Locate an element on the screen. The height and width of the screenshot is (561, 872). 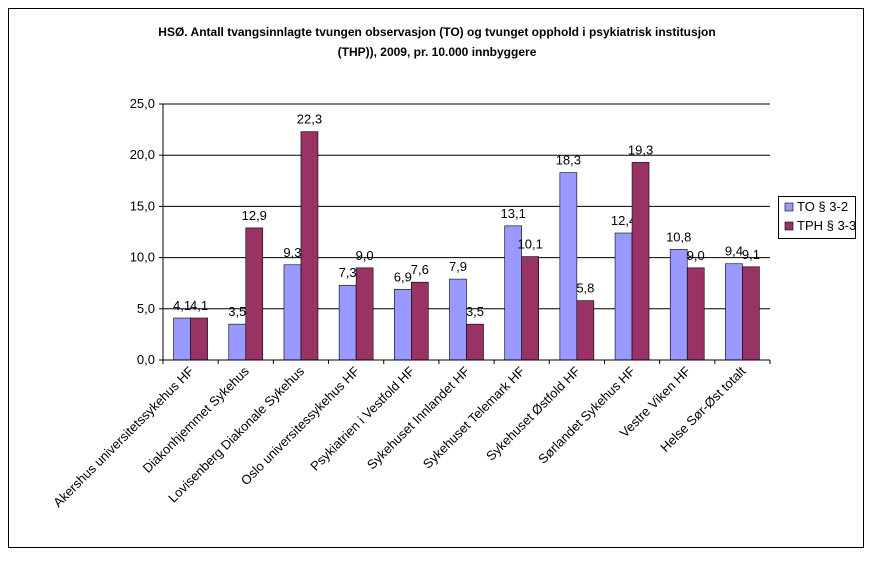
y-tick-label: 10,0 is located at coordinates (142, 257).